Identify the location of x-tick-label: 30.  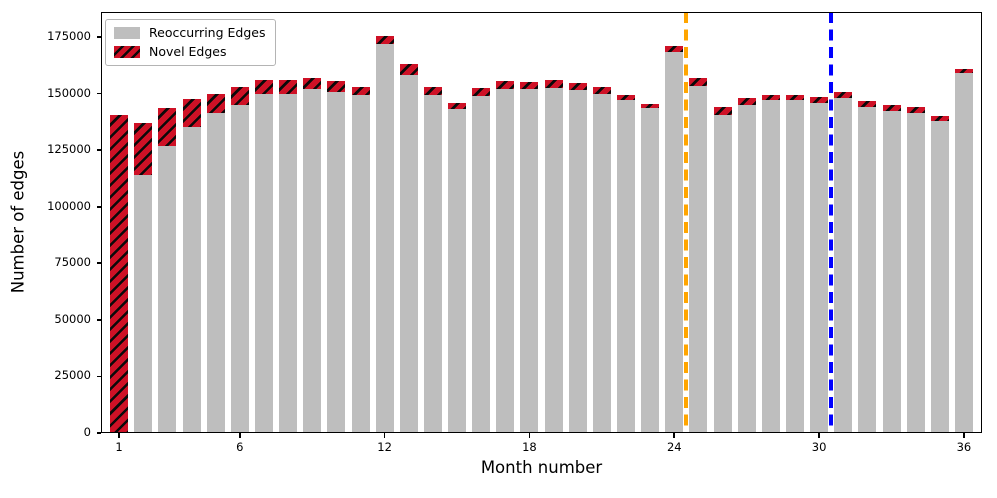
(819, 447).